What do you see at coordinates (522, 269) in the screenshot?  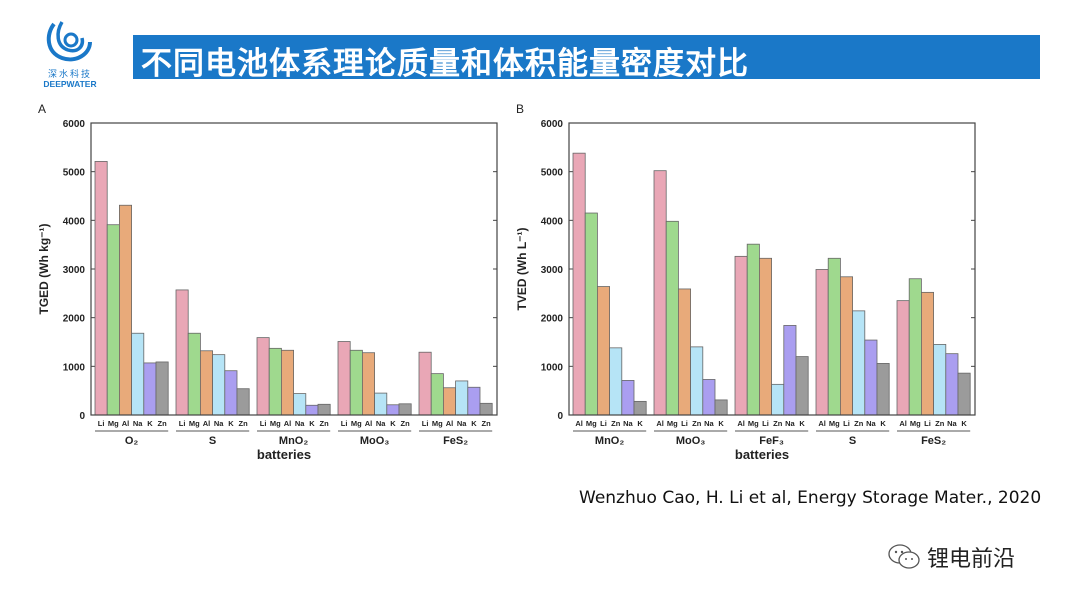 I see `y-axis-label: TVED (Wh L⁻¹)` at bounding box center [522, 269].